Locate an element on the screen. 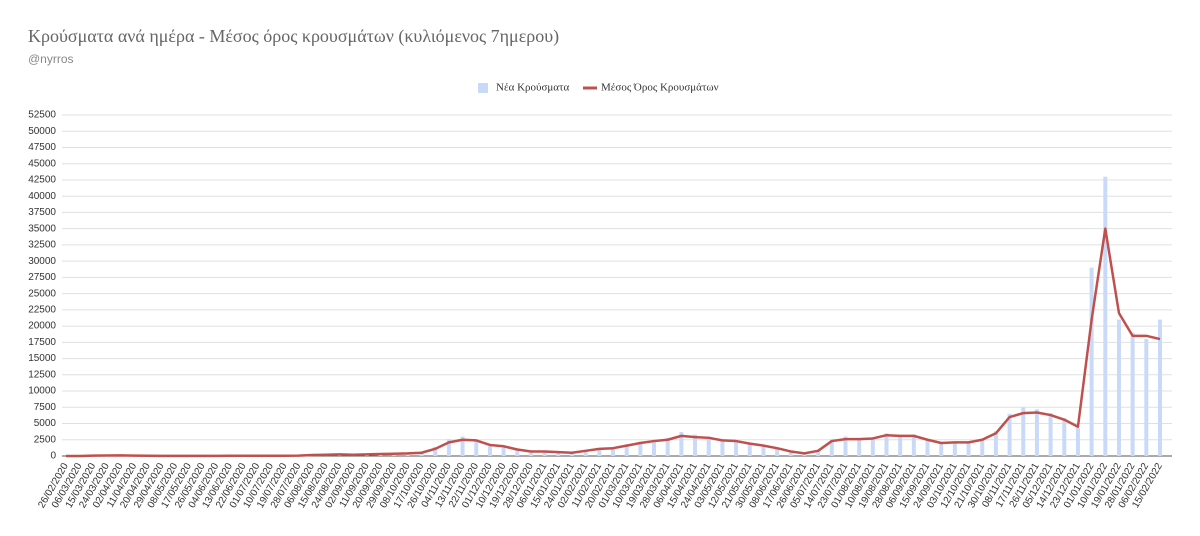  y-tick-label: 10000 is located at coordinates (42, 391).